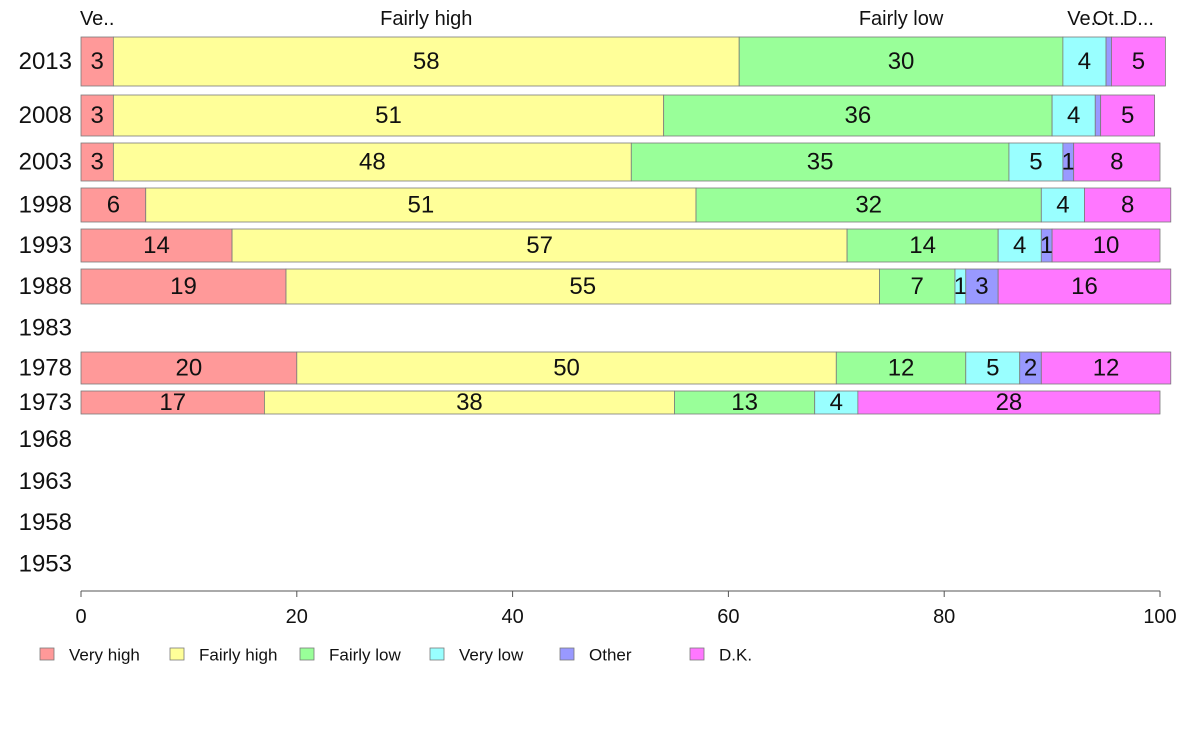  I want to click on bar-data-label: 19, so click(183, 286).